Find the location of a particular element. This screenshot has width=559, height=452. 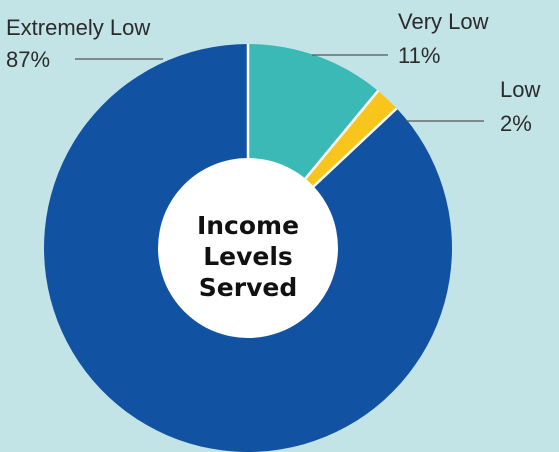

center-title-line-1: Income is located at coordinates (248, 225).